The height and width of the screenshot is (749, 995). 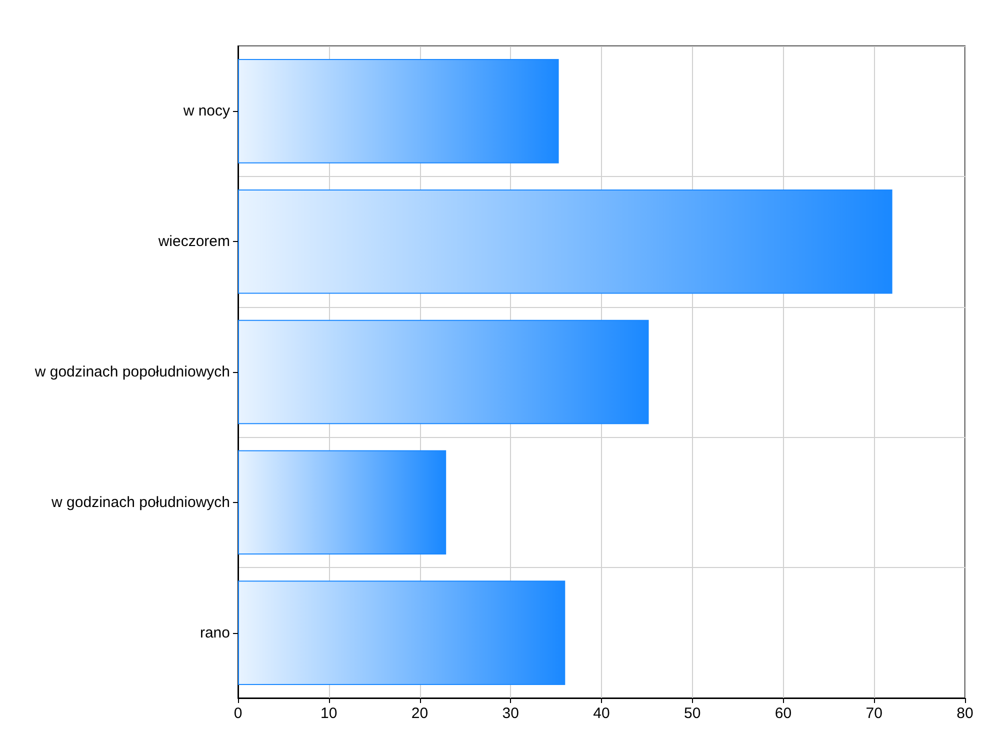 I want to click on x-tick-label: 50, so click(x=692, y=713).